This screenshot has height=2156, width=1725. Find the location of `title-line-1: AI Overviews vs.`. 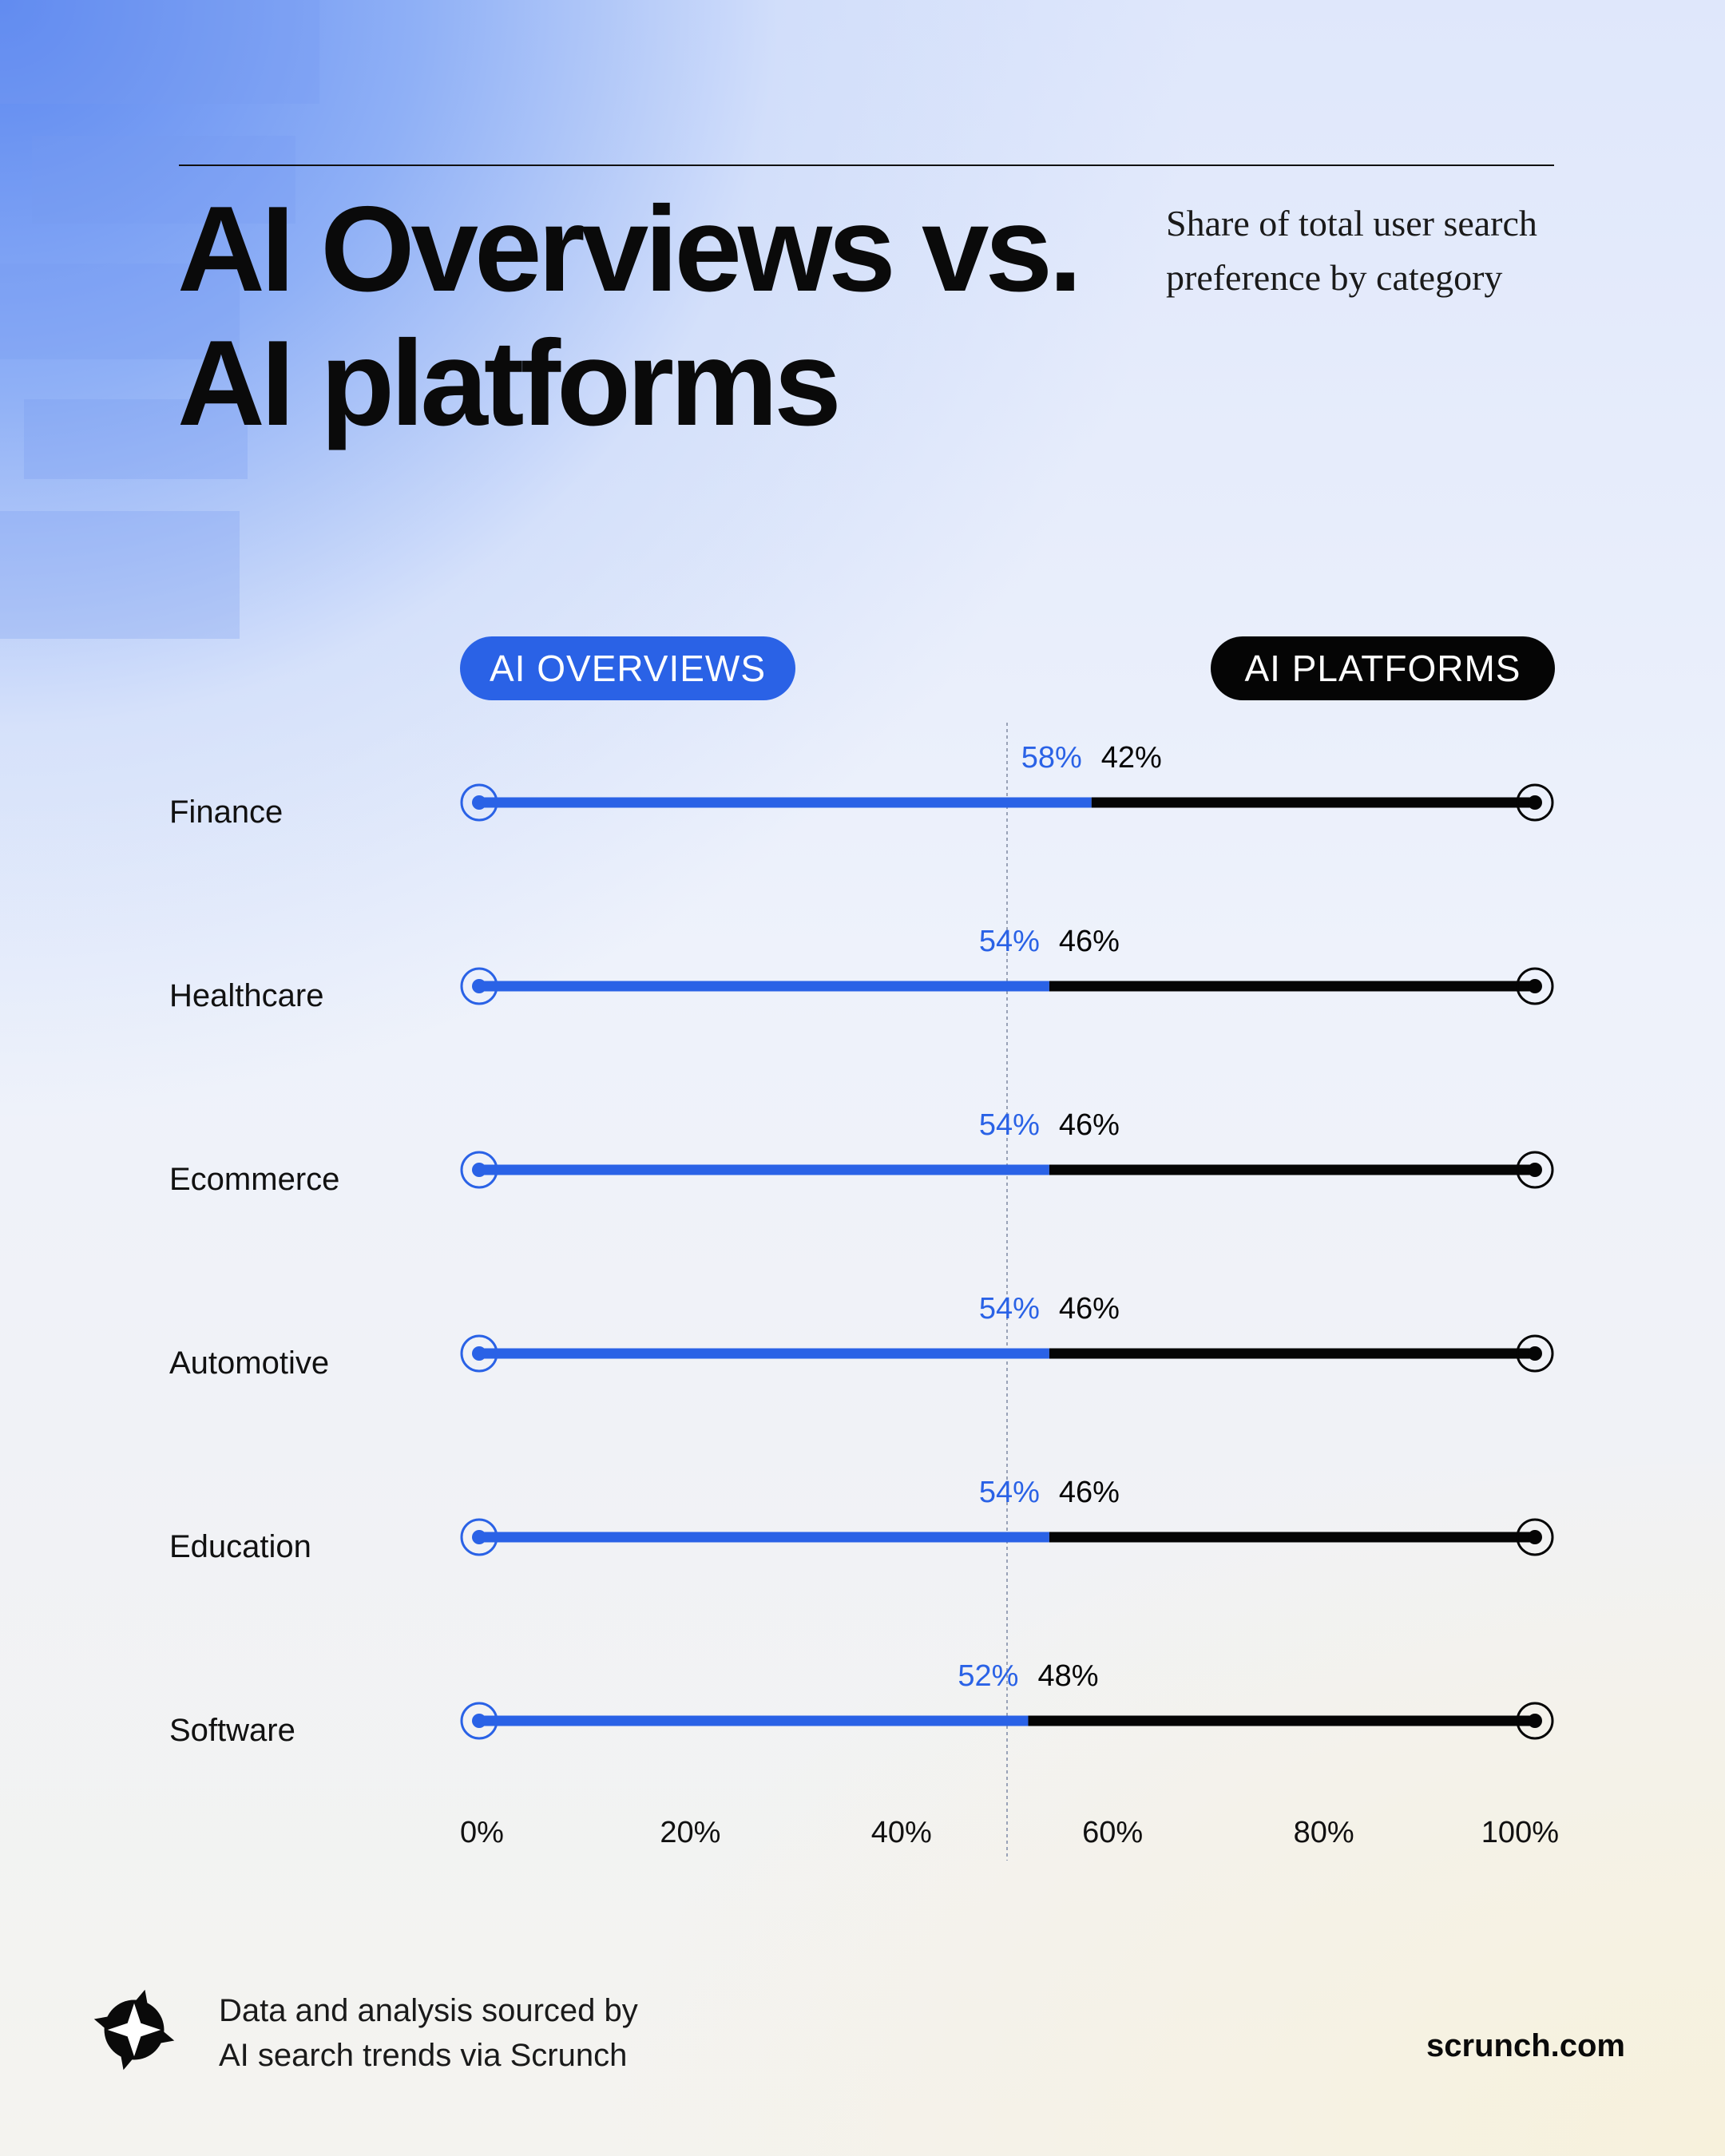

title-line-1: AI Overviews vs. is located at coordinates (630, 249).